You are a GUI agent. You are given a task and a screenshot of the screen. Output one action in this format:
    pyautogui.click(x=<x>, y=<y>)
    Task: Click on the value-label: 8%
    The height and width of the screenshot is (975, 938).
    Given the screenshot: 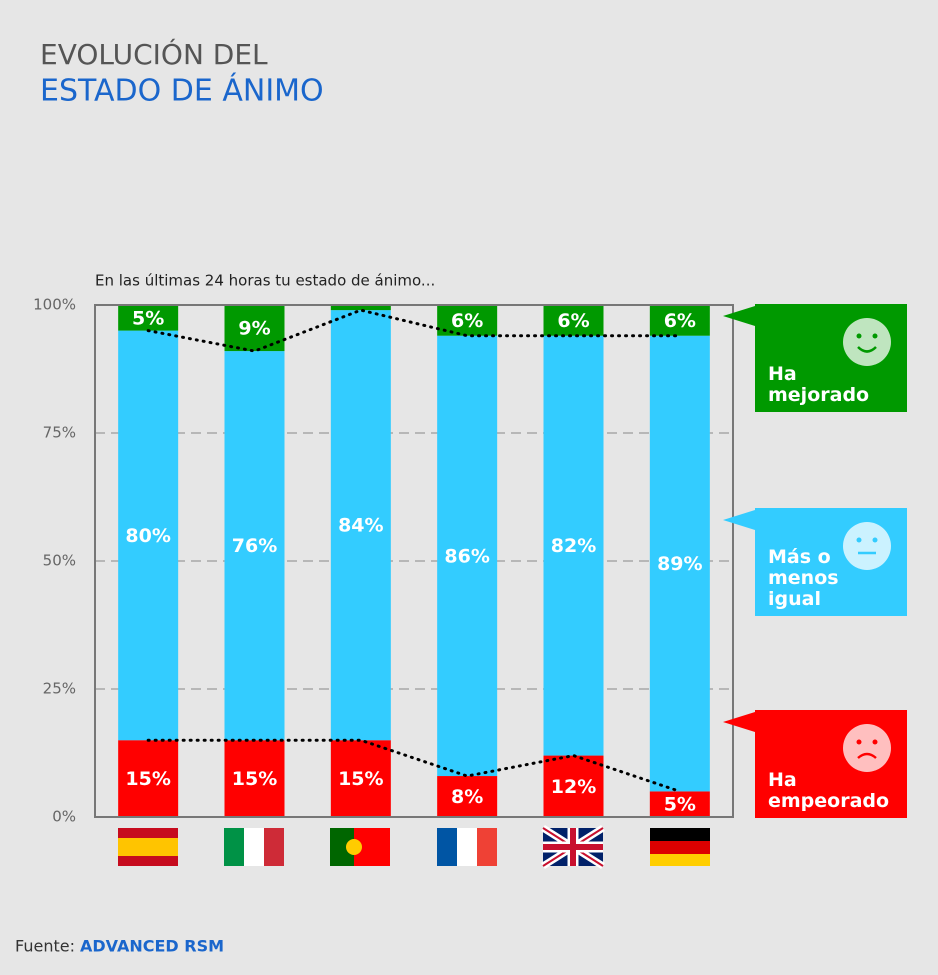 What is the action you would take?
    pyautogui.click(x=467, y=797)
    